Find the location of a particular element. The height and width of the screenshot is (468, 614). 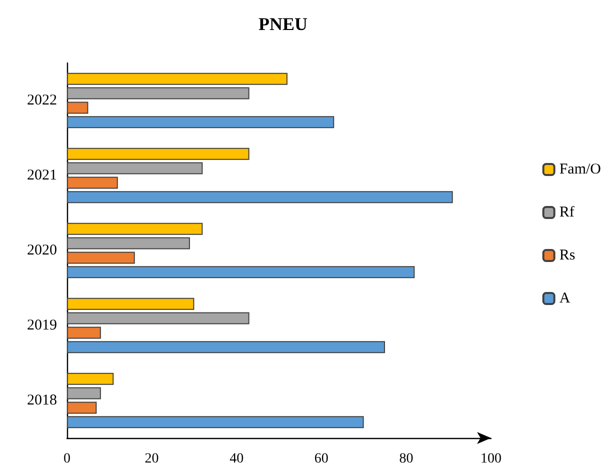

y-tick-label: 2021 is located at coordinates (42, 176).